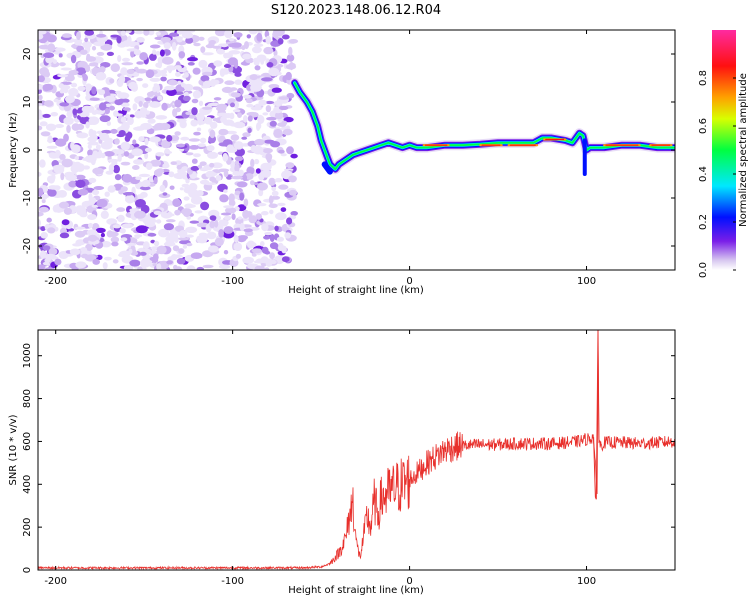 The height and width of the screenshot is (600, 750). What do you see at coordinates (586, 281) in the screenshot?
I see `spectrogram-x-tick-label: 100` at bounding box center [586, 281].